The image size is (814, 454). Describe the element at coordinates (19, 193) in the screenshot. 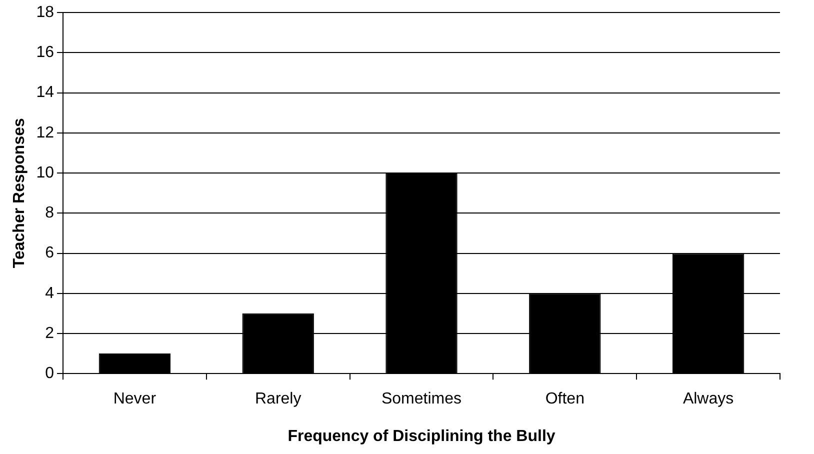

I see `y-axis-title: Teacher Responses` at that location.